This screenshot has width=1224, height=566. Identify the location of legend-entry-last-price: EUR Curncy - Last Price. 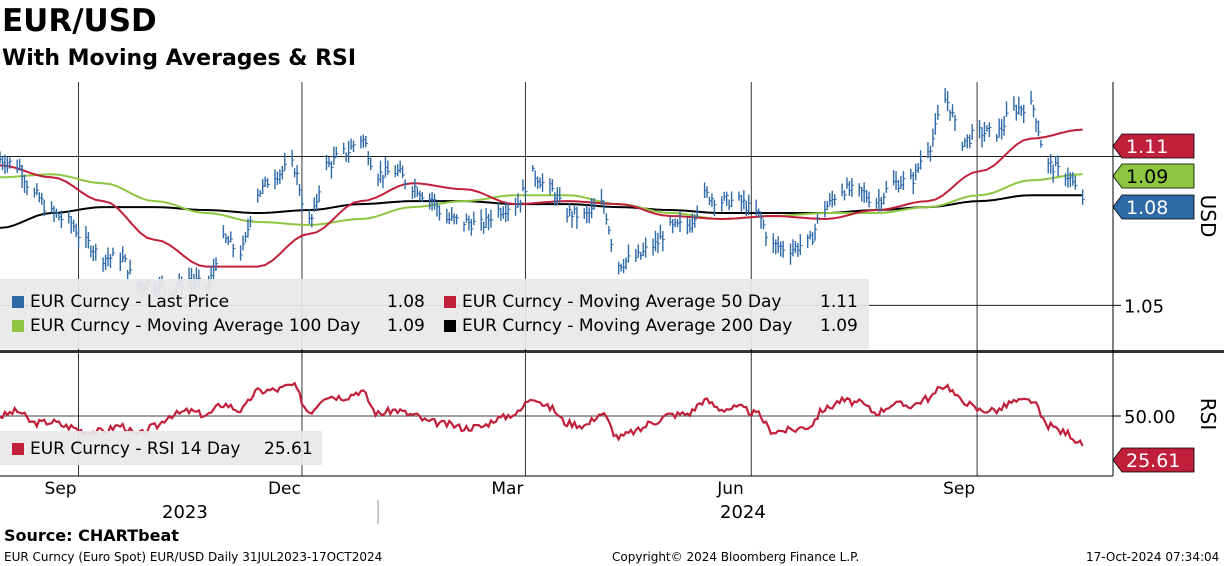
(120, 302).